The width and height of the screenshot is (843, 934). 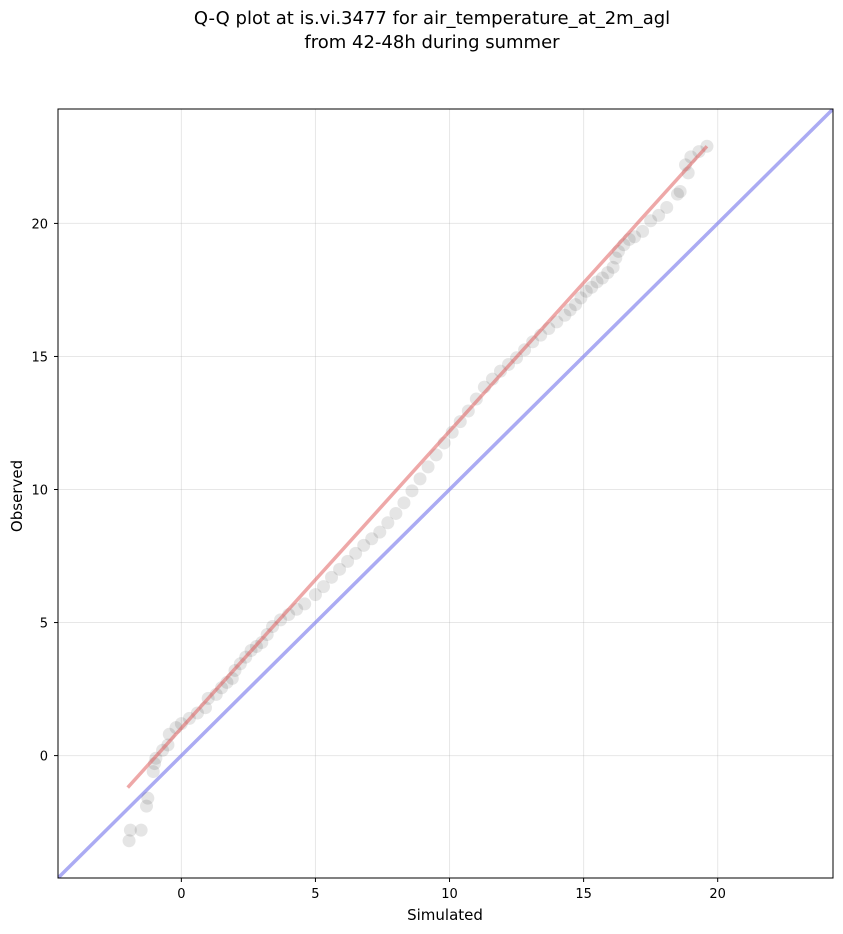 What do you see at coordinates (432, 42) in the screenshot?
I see `chart-subtitle: from 42-48h during summer` at bounding box center [432, 42].